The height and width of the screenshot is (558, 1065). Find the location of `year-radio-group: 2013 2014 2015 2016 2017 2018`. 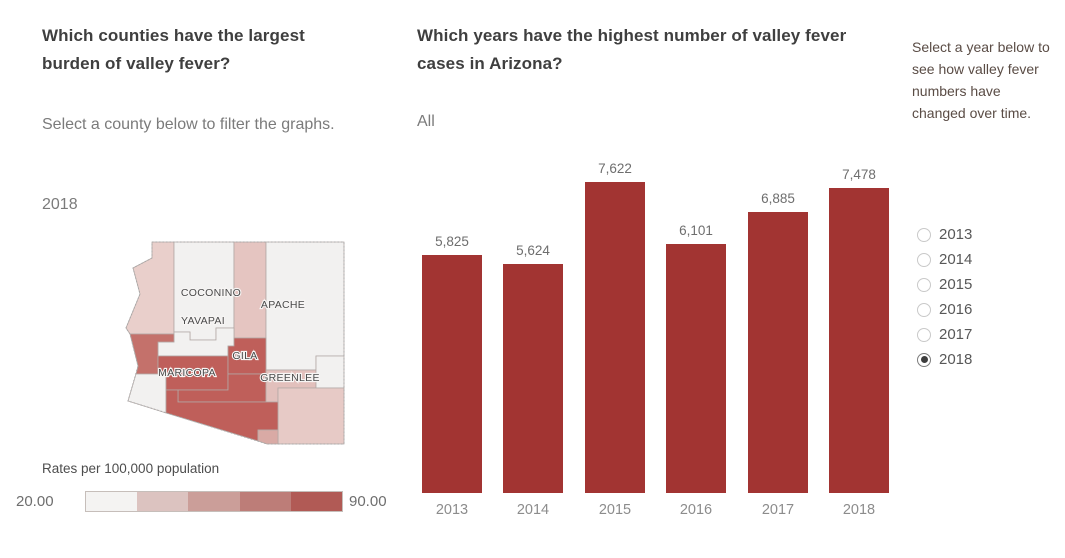

year-radio-group: 2013 2014 2015 2016 2017 2018 is located at coordinates (944, 297).